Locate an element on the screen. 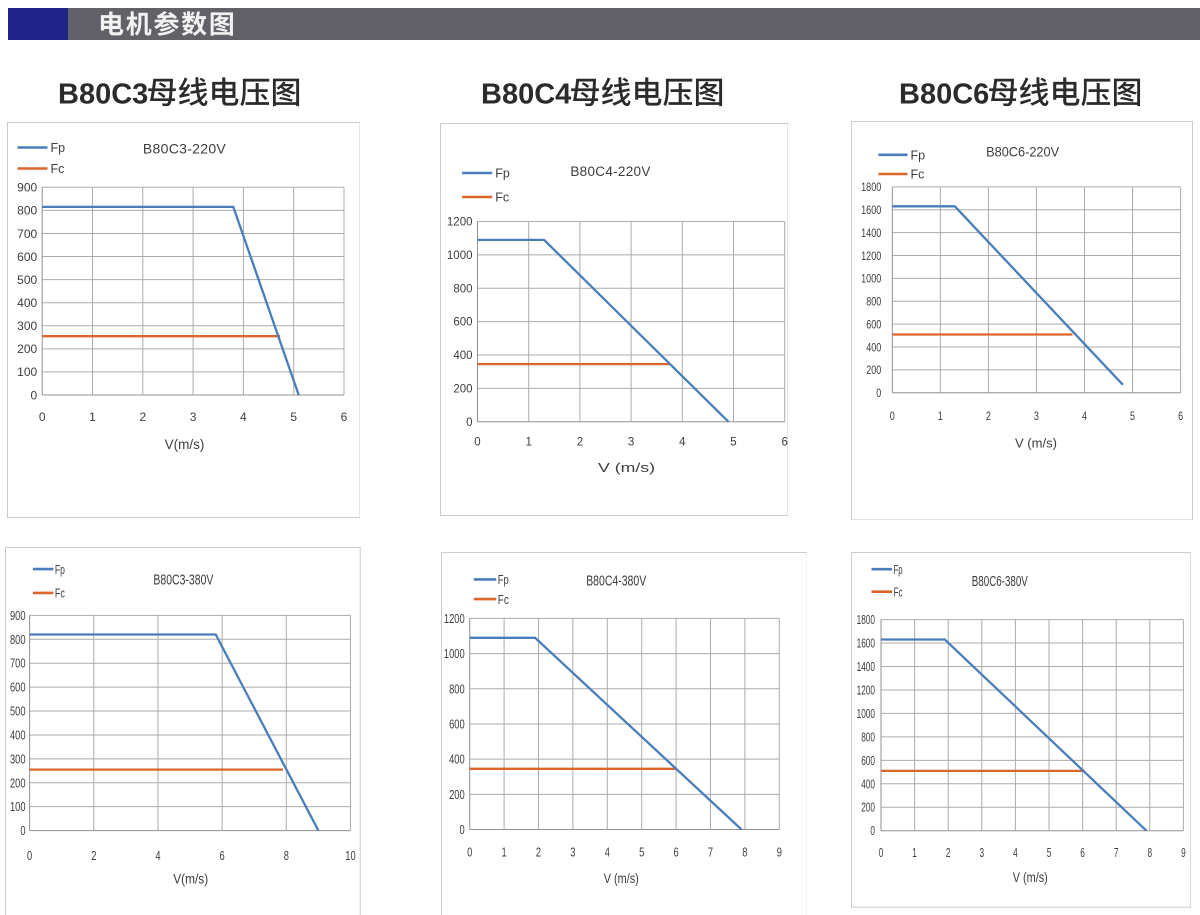  svg-text: 300 is located at coordinates (27, 326).